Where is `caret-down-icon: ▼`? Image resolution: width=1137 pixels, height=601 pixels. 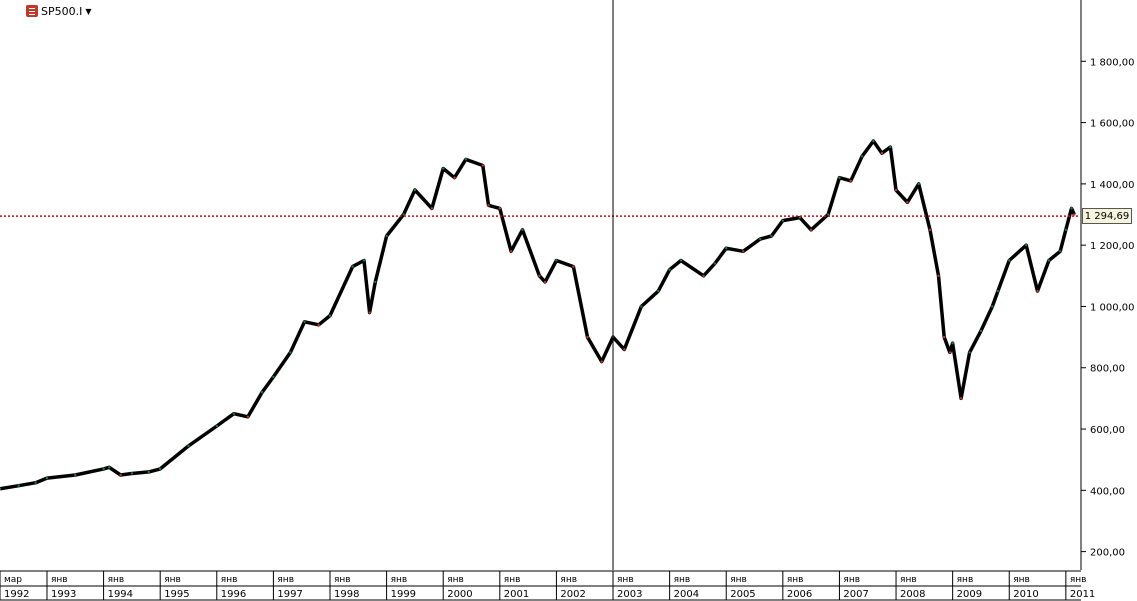
caret-down-icon: ▼ is located at coordinates (88, 11).